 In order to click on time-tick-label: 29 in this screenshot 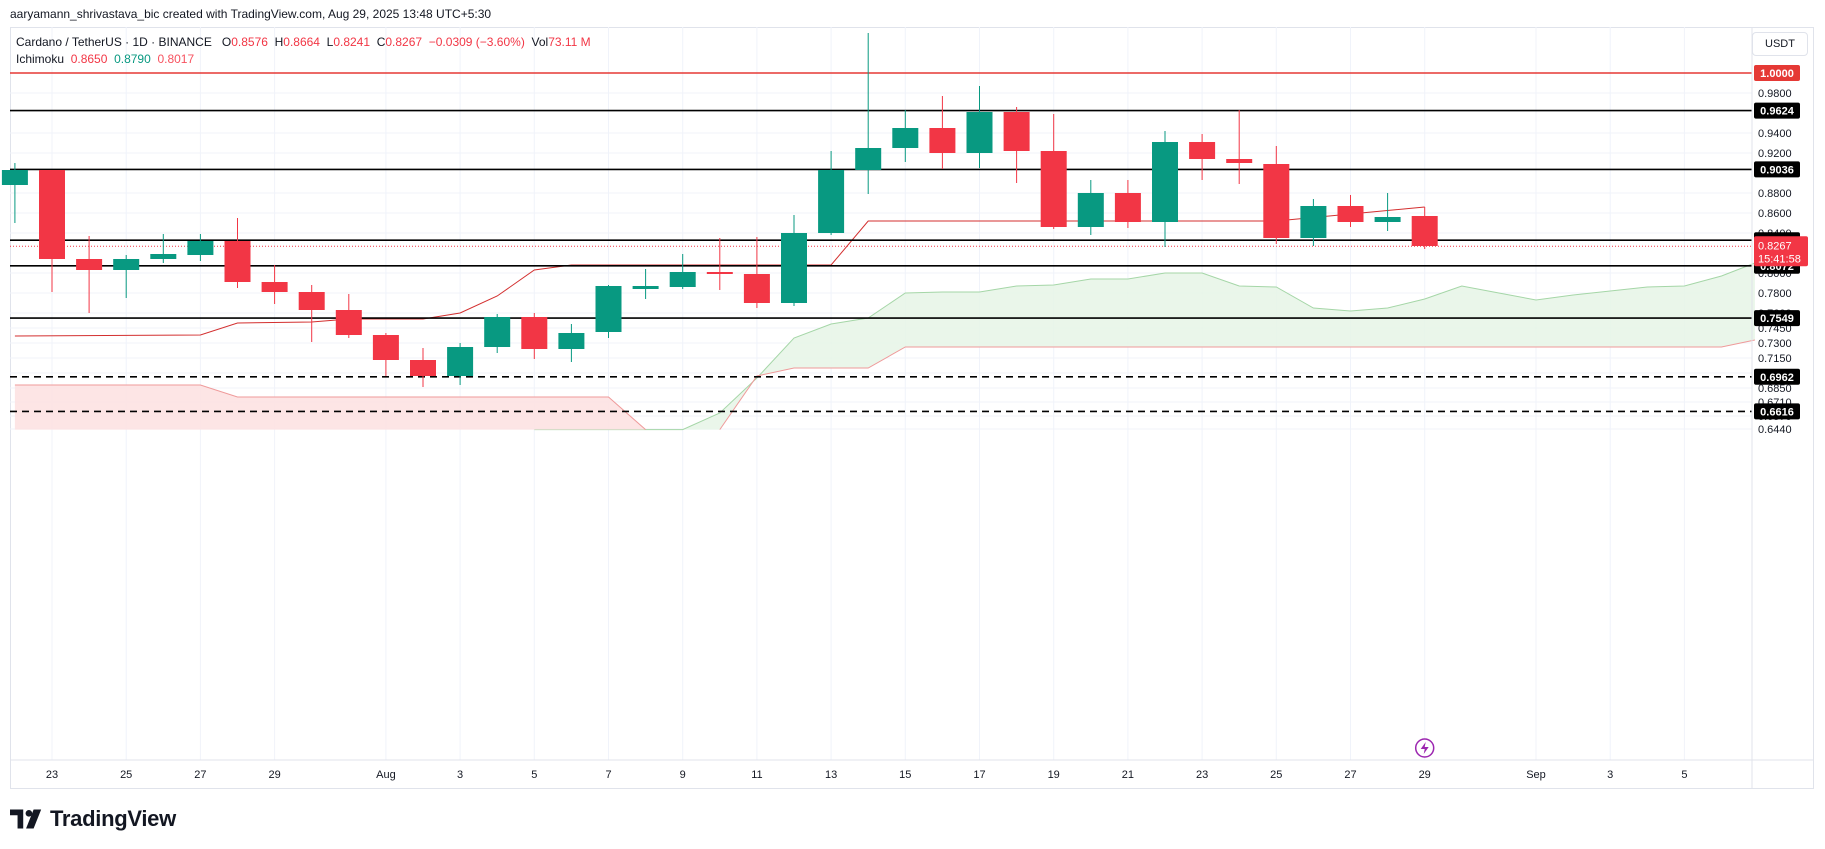, I will do `click(274, 775)`.